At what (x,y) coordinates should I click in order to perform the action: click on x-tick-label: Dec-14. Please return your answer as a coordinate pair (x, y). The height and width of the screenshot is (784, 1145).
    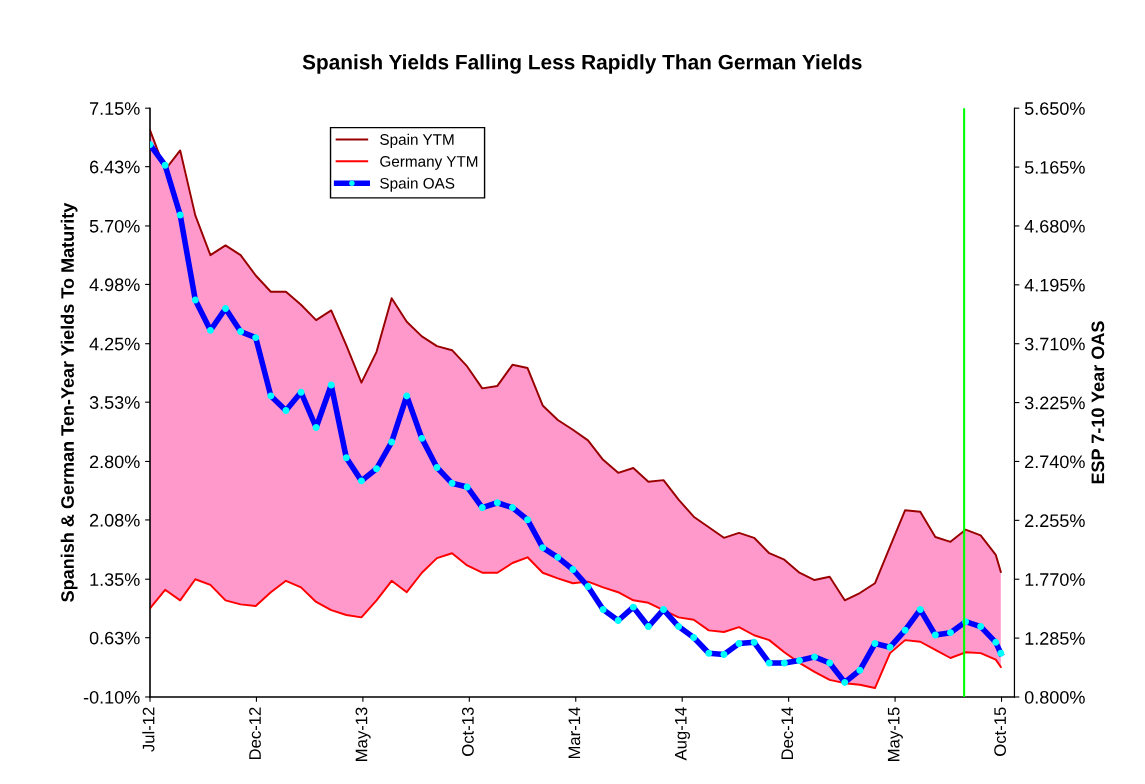
    Looking at the image, I should click on (787, 733).